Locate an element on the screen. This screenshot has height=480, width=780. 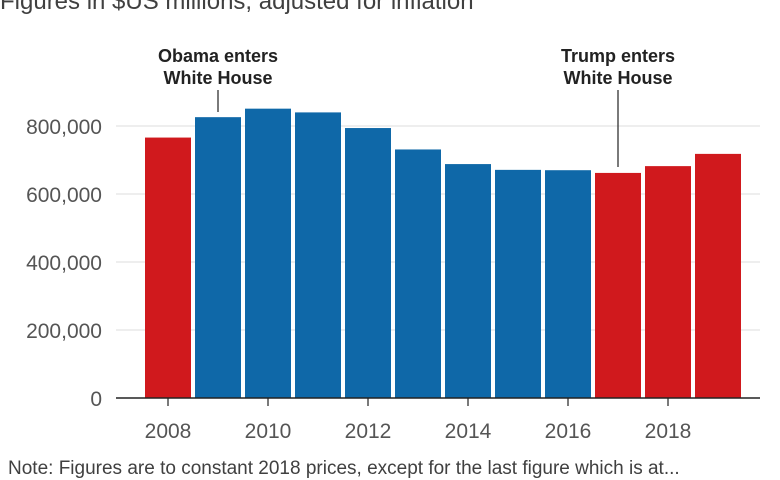
bar-2016 is located at coordinates (568, 284).